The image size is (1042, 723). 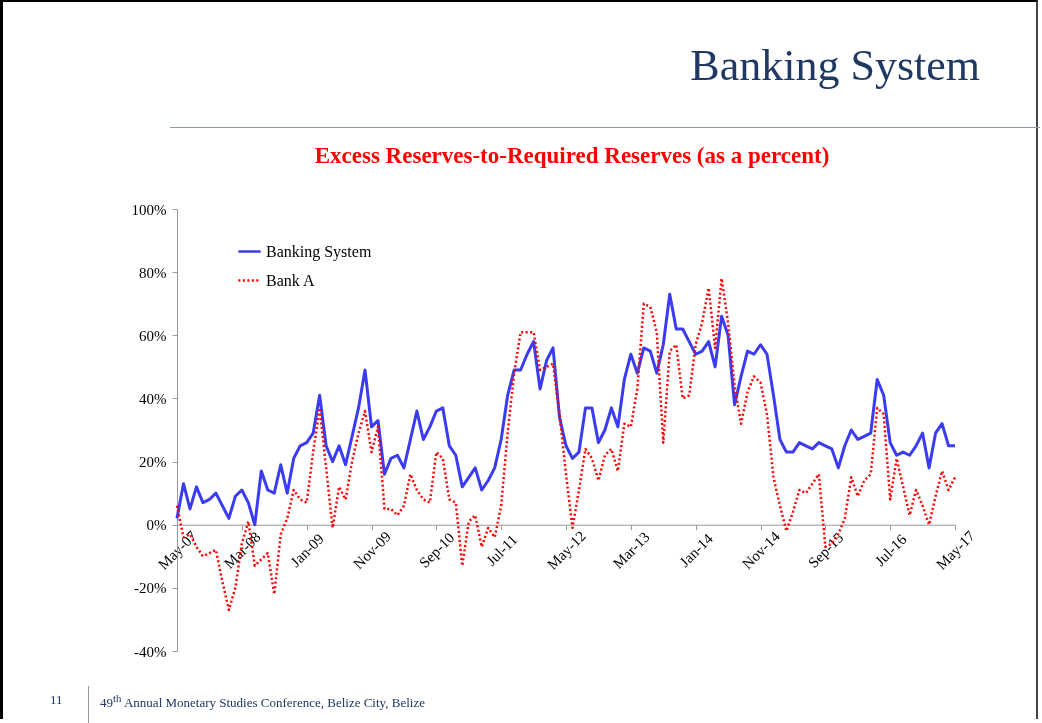 I want to click on y-tick-label: -40%, so click(x=150, y=651).